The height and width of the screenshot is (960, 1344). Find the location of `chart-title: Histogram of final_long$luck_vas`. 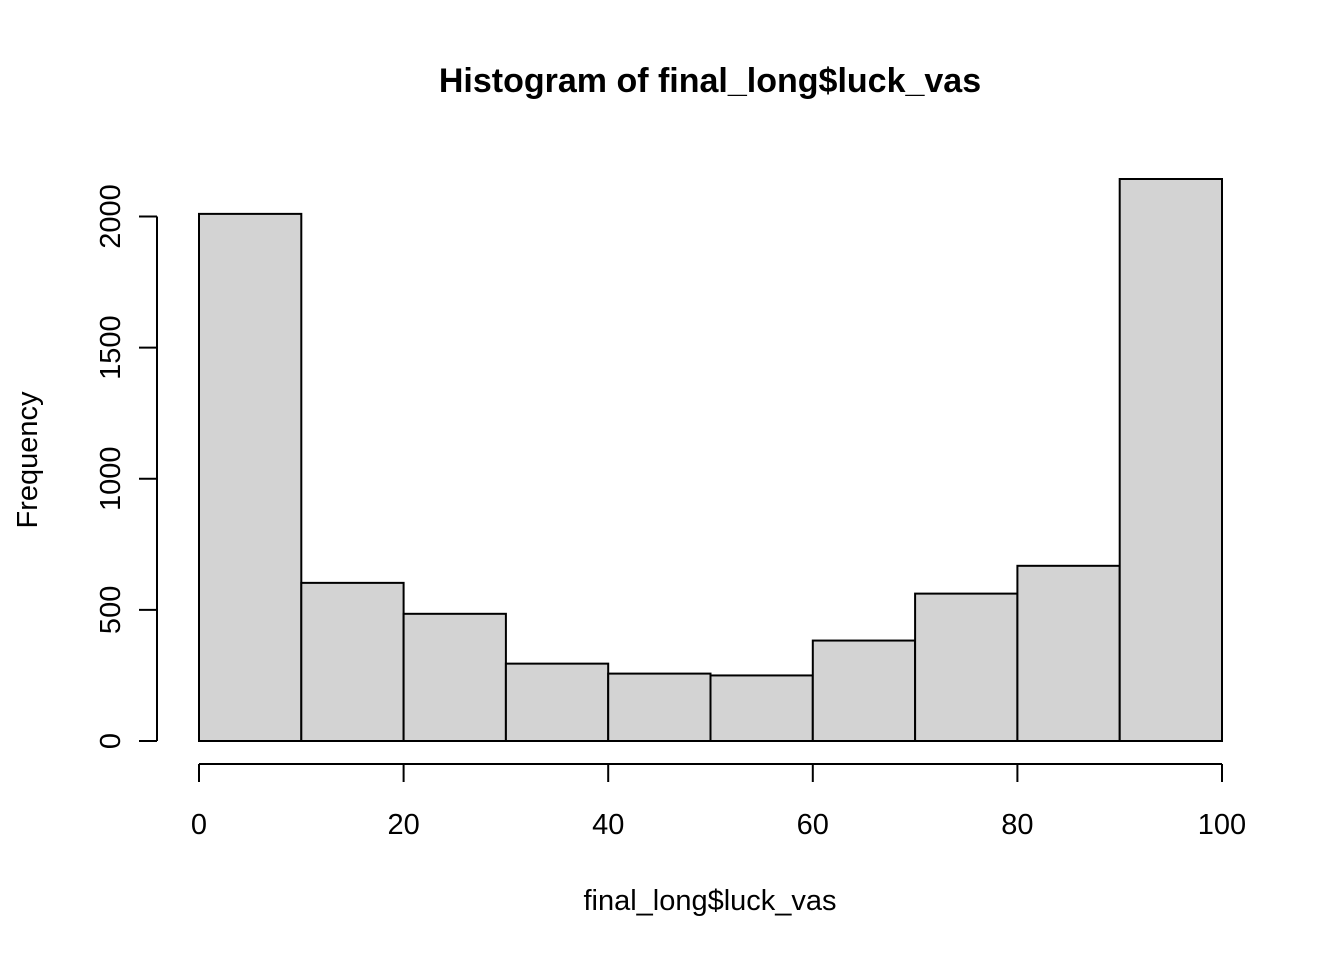

chart-title: Histogram of final_long$luck_vas is located at coordinates (710, 81).